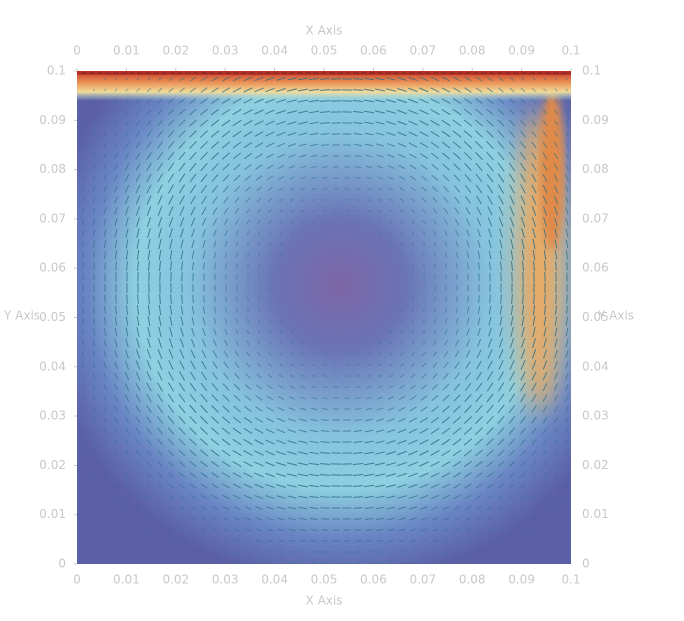  I want to click on x-tick-label: 0.06, so click(373, 51).